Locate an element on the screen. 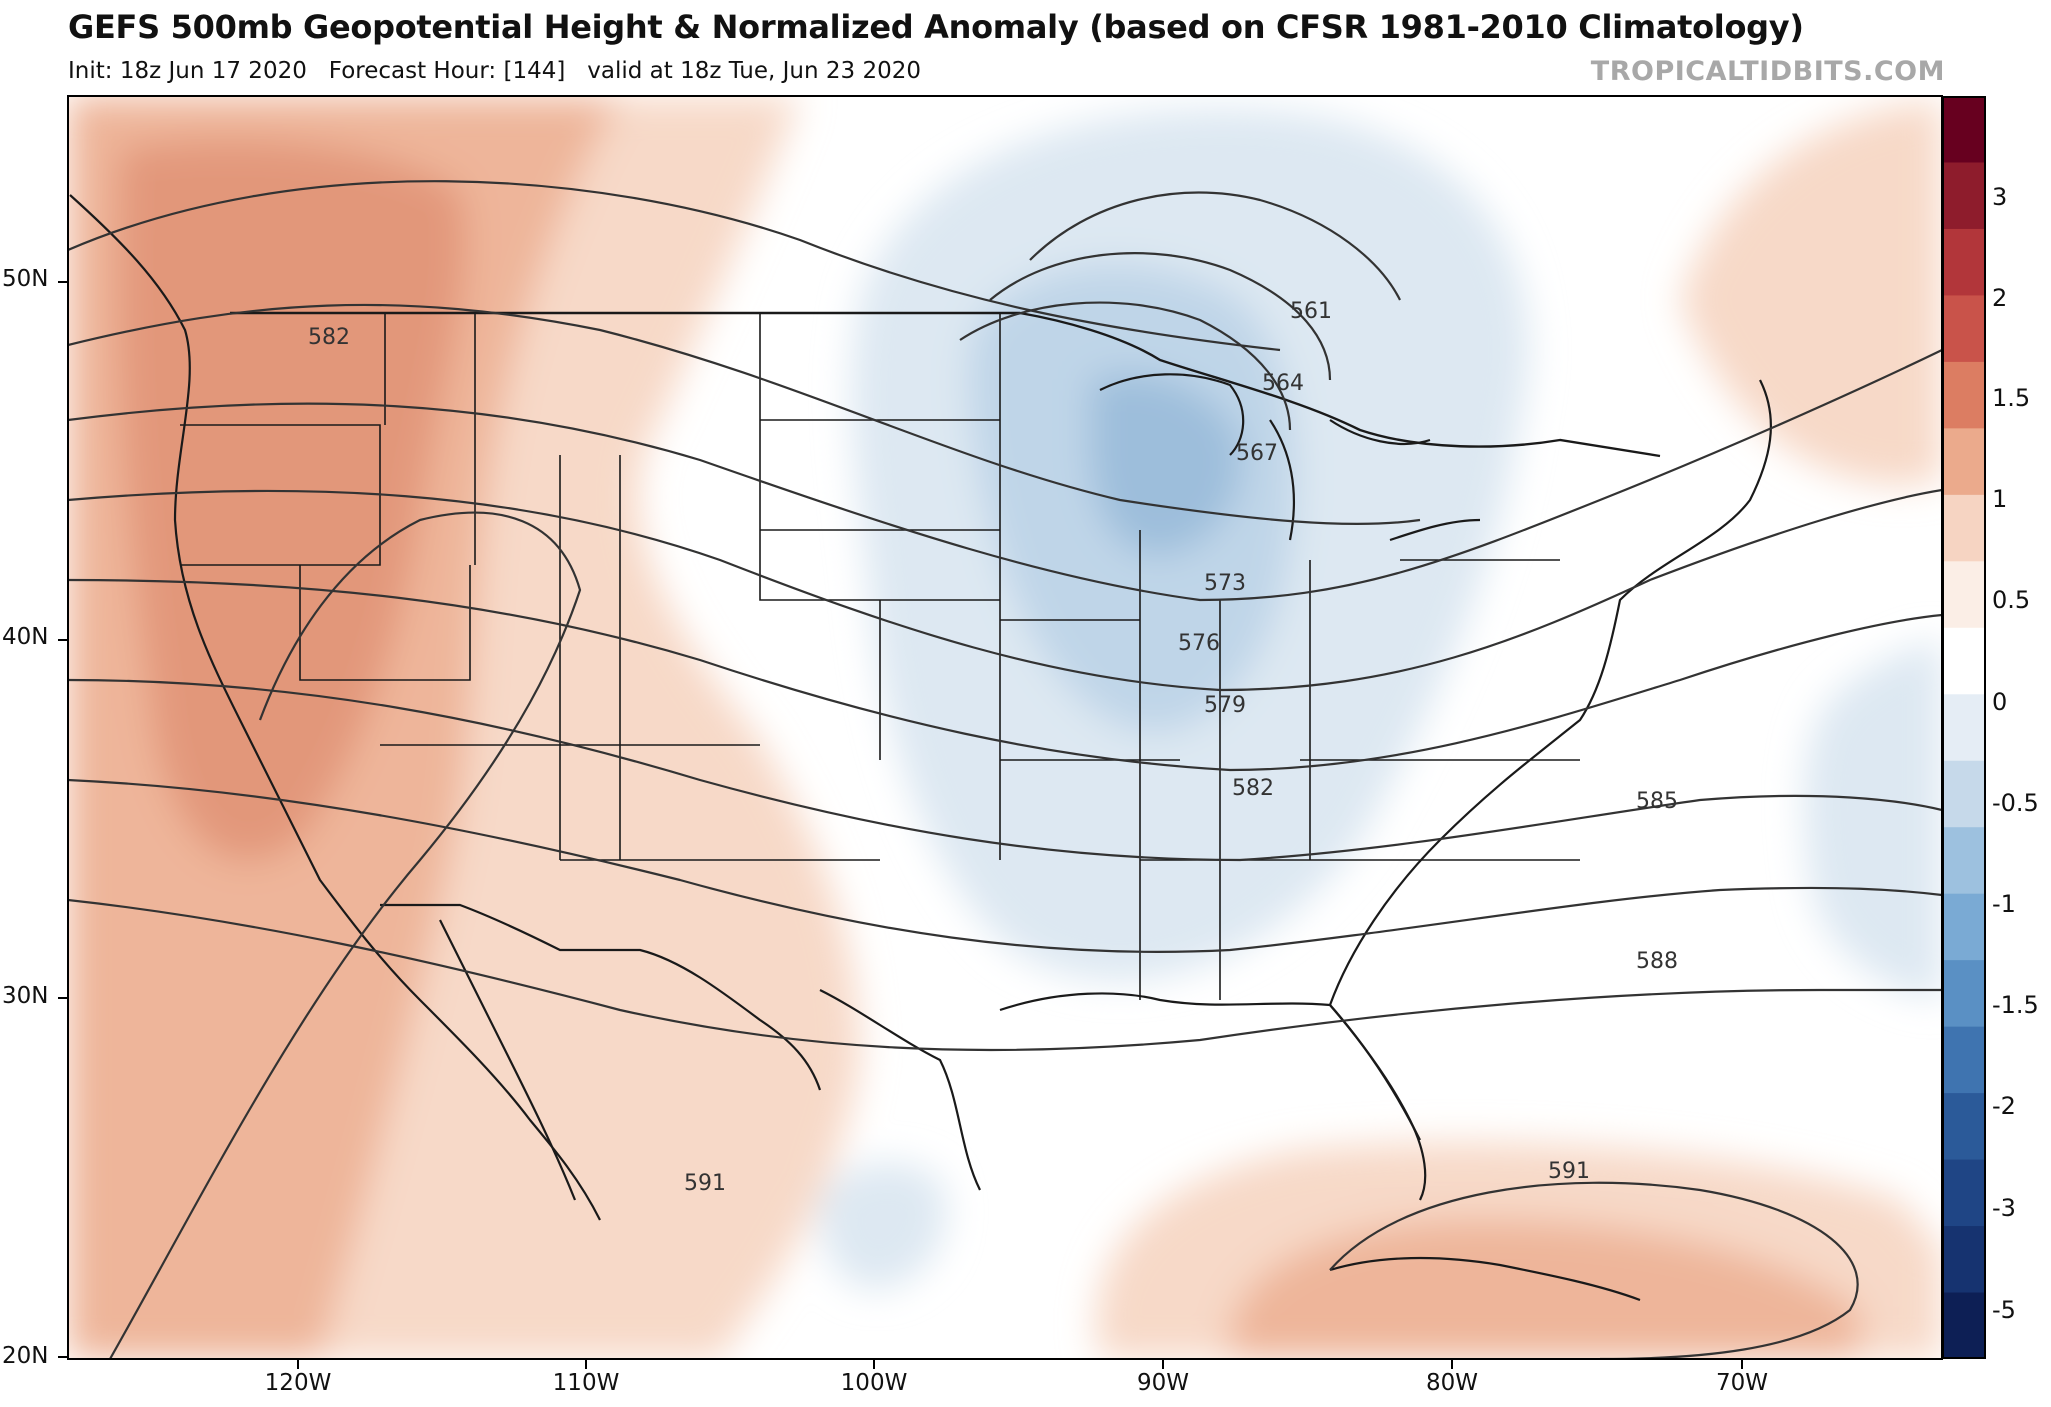  us-canada-border is located at coordinates (945, 384).